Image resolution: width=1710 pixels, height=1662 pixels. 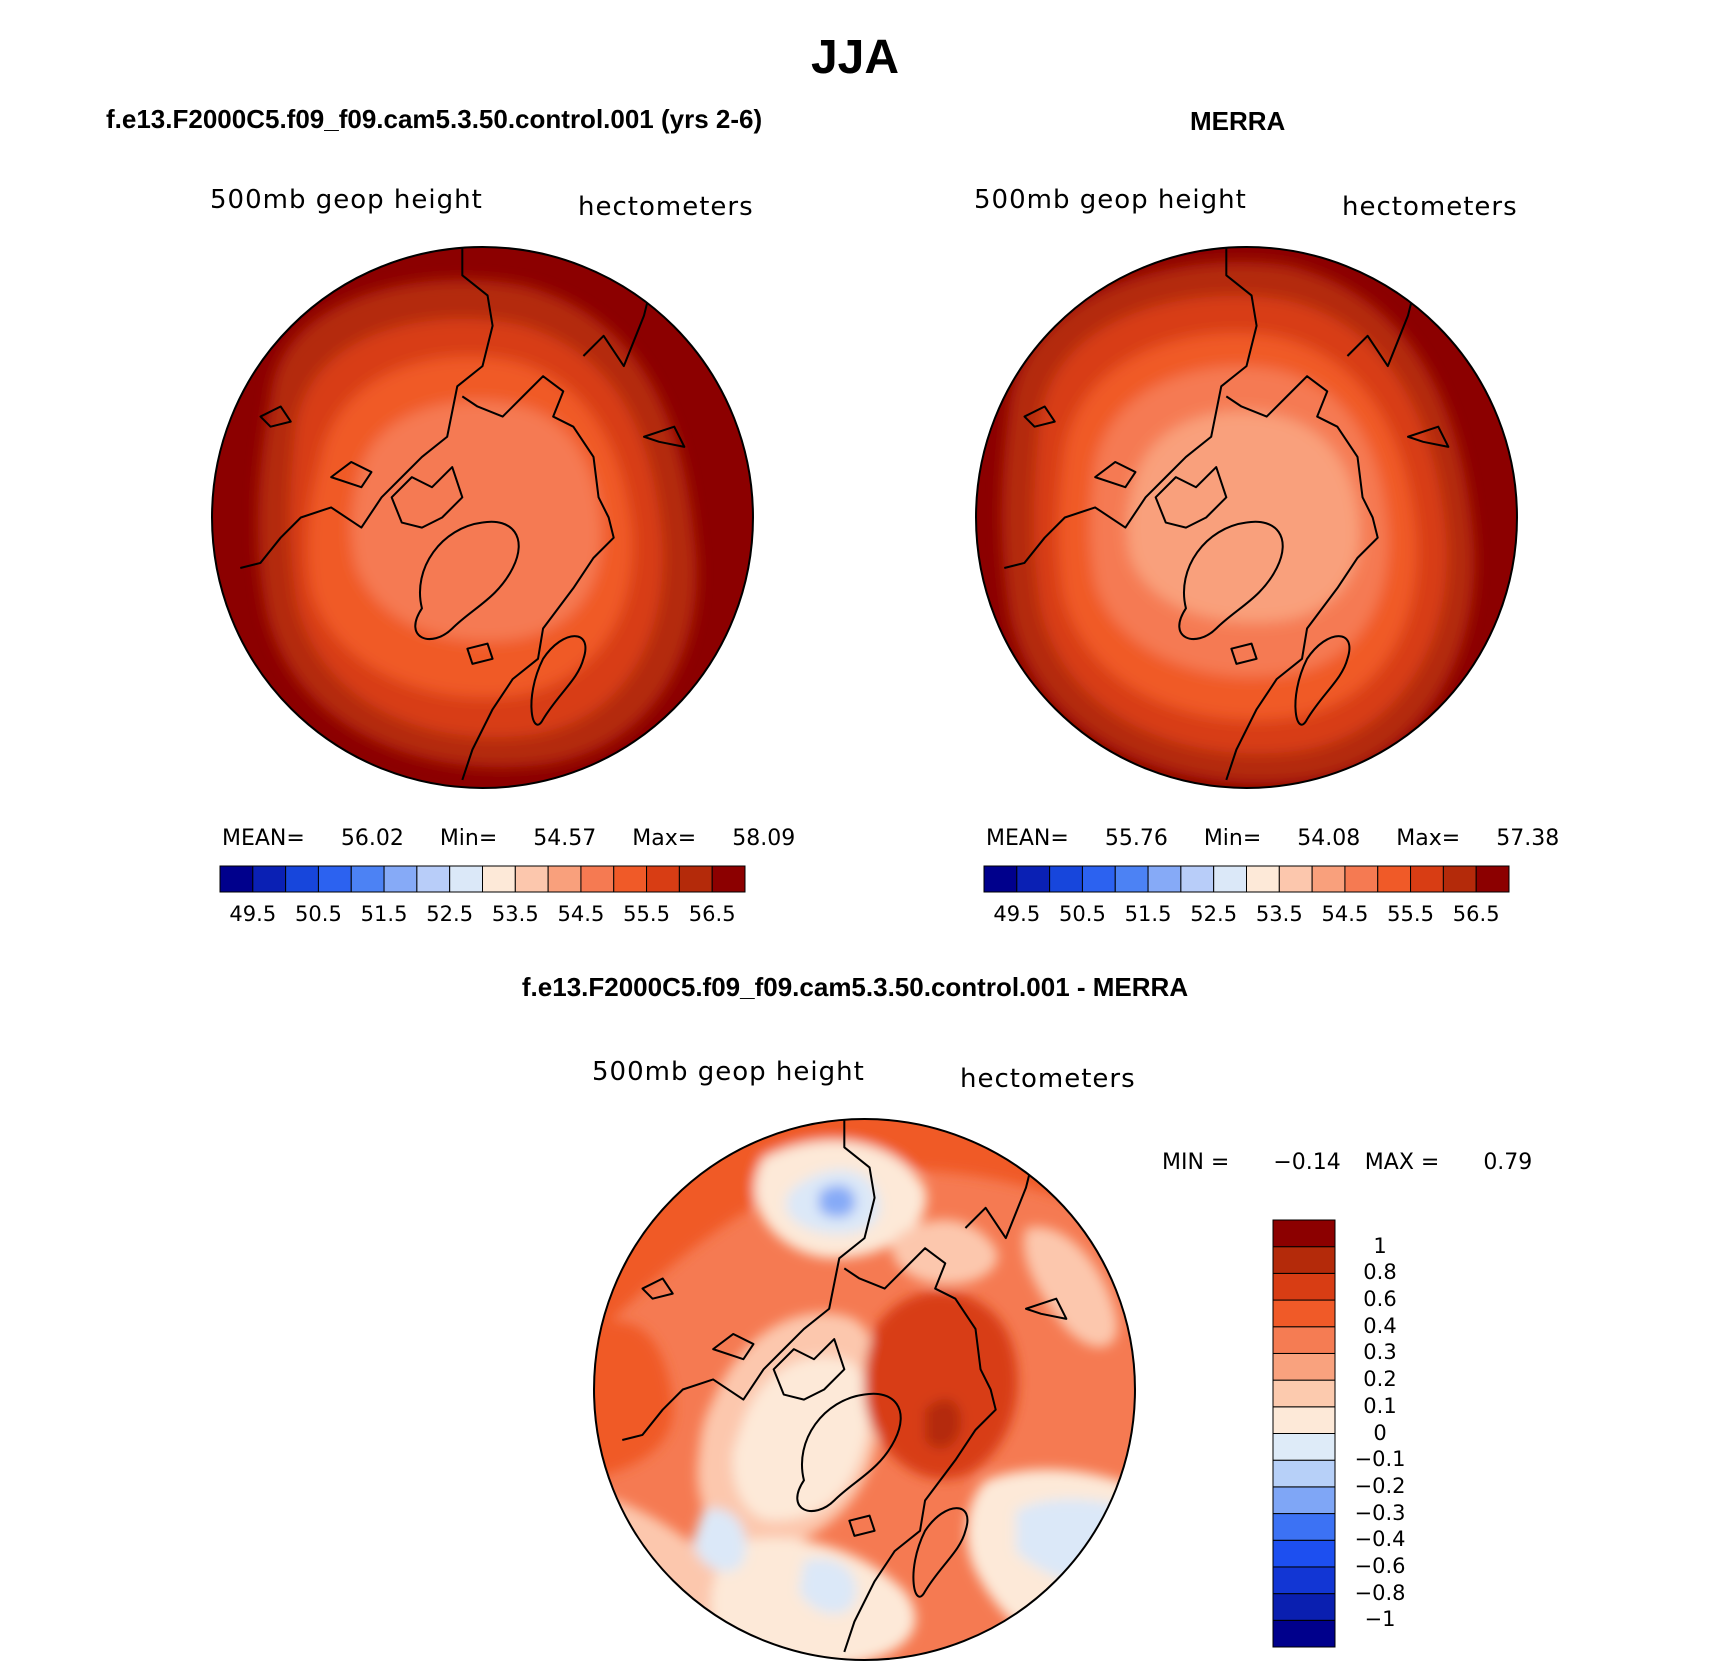 What do you see at coordinates (1027, 838) in the screenshot?
I see `right-mean-label: MEAN=` at bounding box center [1027, 838].